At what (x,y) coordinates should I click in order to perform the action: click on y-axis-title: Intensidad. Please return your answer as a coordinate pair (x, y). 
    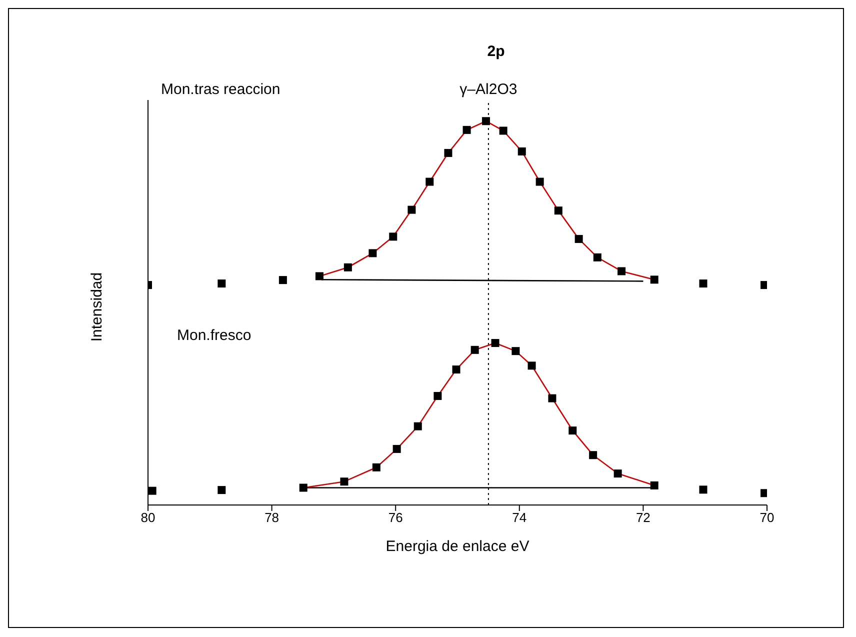
    Looking at the image, I should click on (97, 307).